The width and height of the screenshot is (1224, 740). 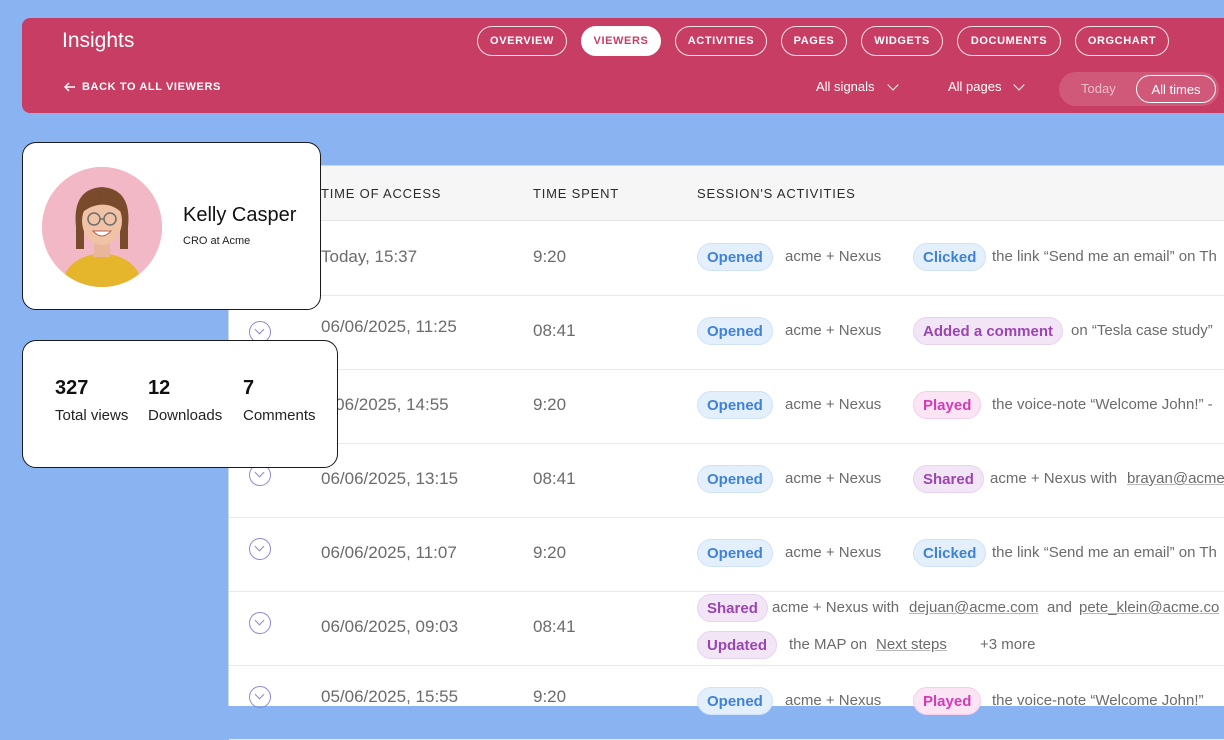 What do you see at coordinates (1176, 89) in the screenshot?
I see `time-all-option: All times` at bounding box center [1176, 89].